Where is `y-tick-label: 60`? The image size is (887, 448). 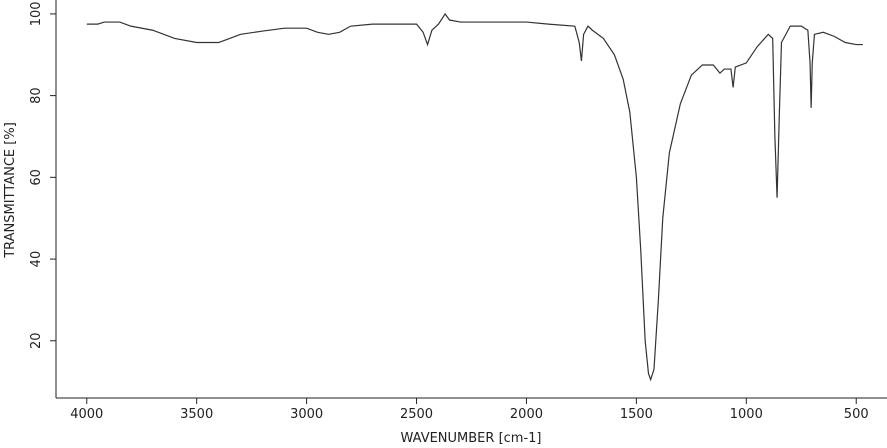
y-tick-label: 60 is located at coordinates (36, 177).